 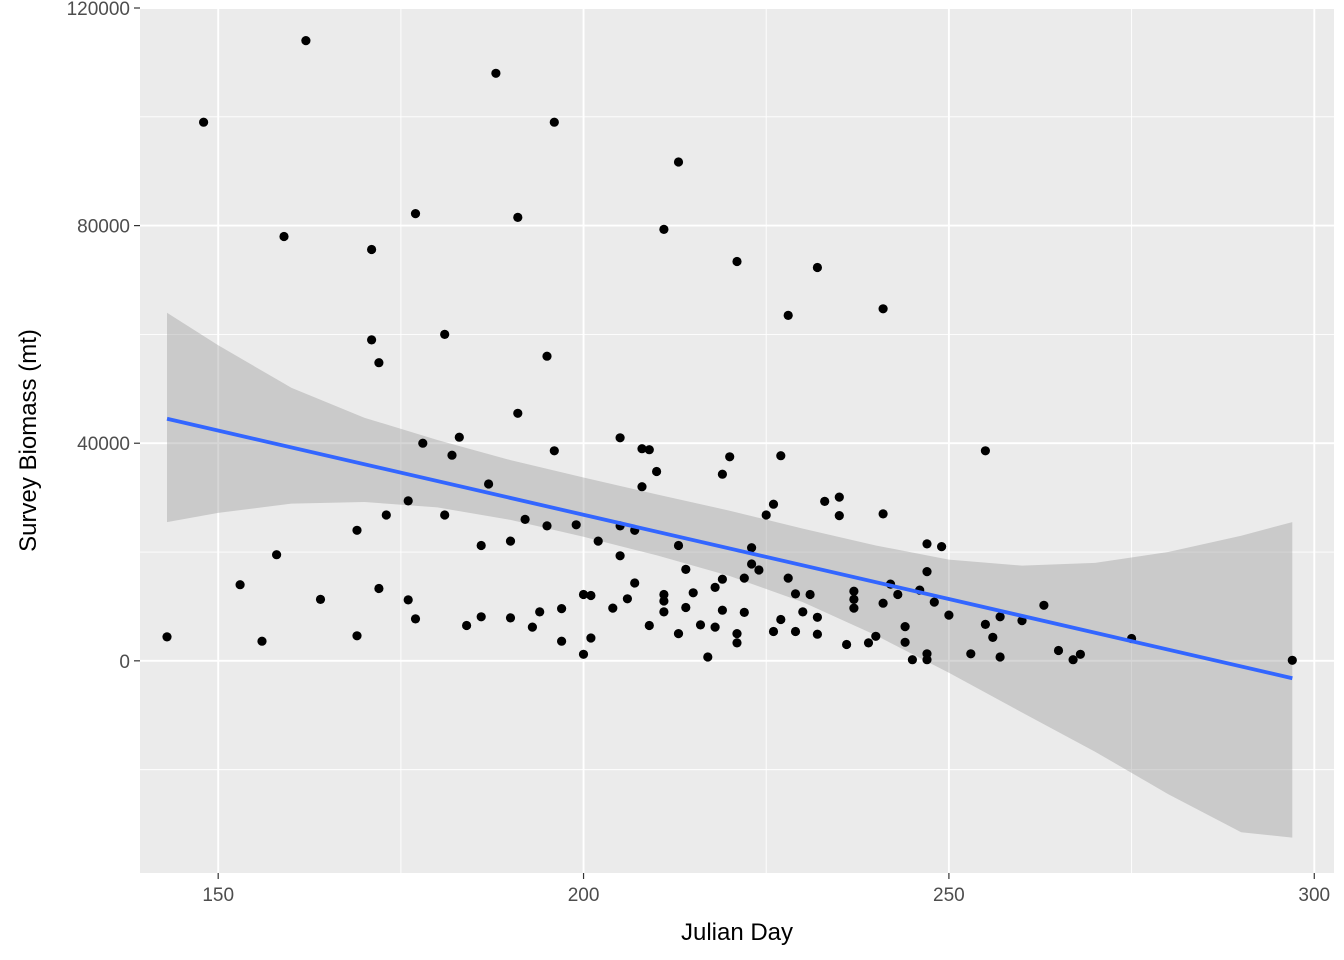 I want to click on y-tick-label: 0, so click(x=124, y=662).